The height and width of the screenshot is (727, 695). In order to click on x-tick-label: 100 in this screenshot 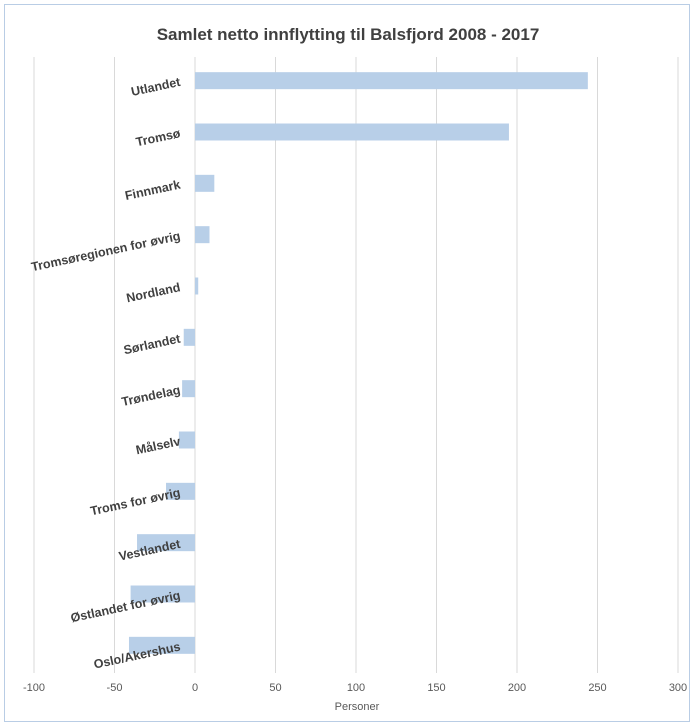, I will do `click(356, 688)`.